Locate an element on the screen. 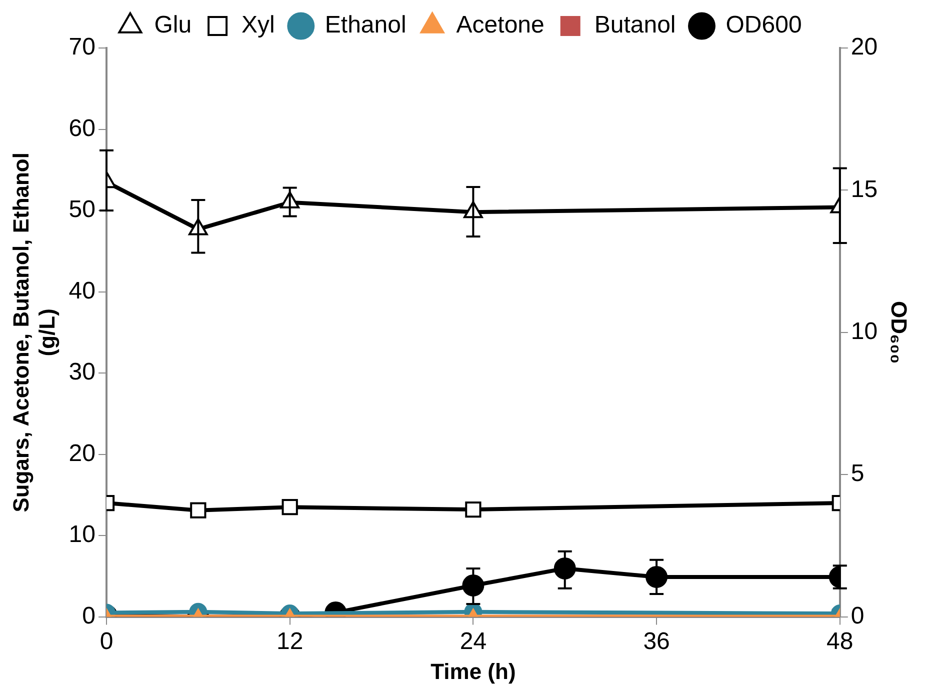 The image size is (925, 686). y-tick-label: 20 is located at coordinates (82, 453).